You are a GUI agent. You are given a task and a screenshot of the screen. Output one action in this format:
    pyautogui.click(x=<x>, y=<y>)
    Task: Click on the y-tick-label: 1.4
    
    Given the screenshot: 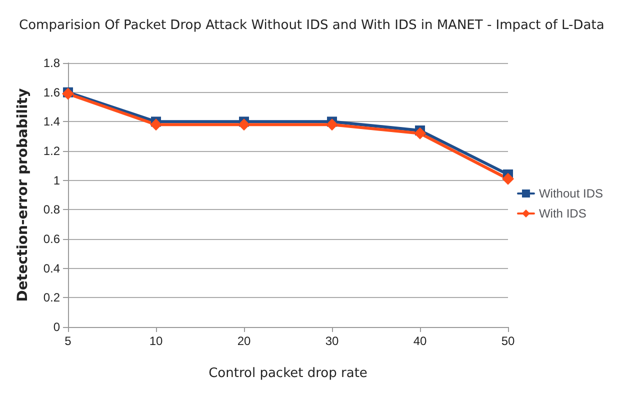 What is the action you would take?
    pyautogui.click(x=51, y=121)
    